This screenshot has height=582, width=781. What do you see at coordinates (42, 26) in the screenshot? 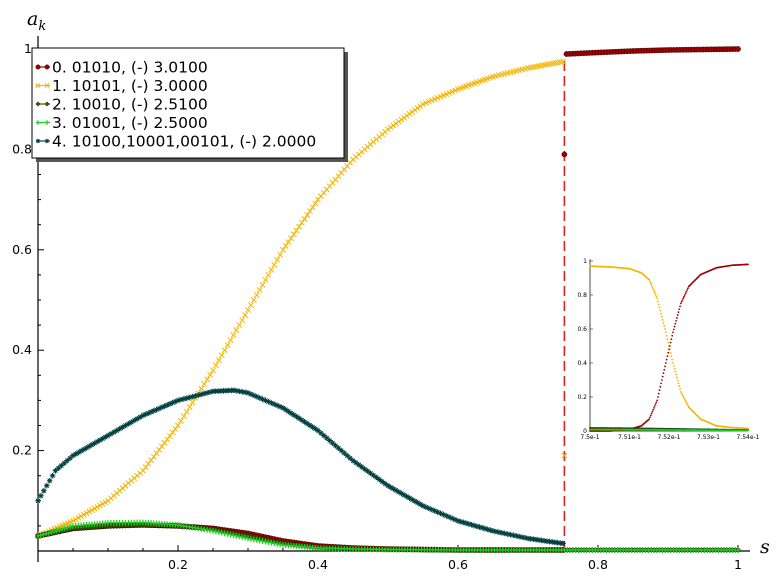
I see `y-axis-label-subscript: k` at bounding box center [42, 26].